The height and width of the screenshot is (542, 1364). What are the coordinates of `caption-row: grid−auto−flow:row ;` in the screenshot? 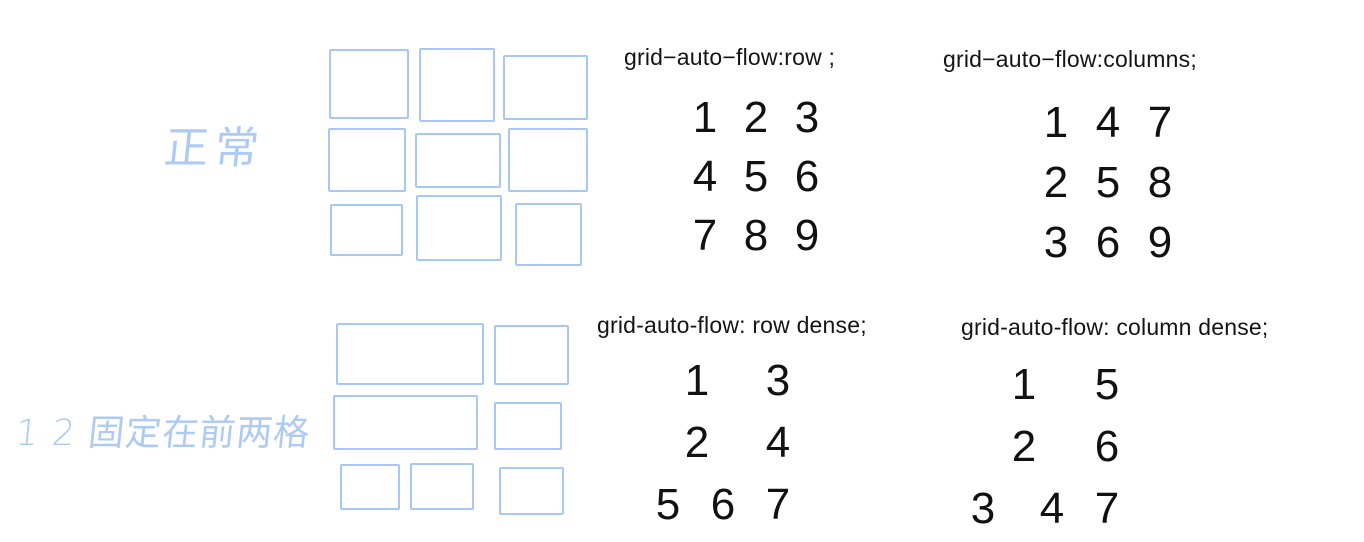 It's located at (730, 57).